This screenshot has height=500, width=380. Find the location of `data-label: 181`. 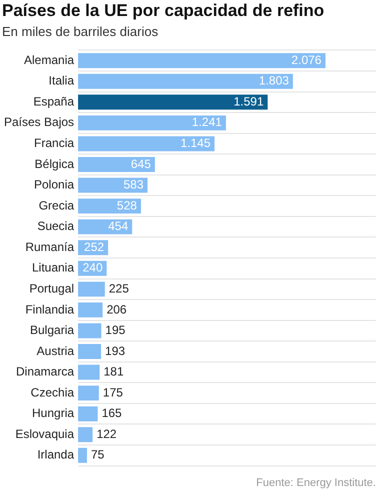

data-label: 181 is located at coordinates (114, 371).